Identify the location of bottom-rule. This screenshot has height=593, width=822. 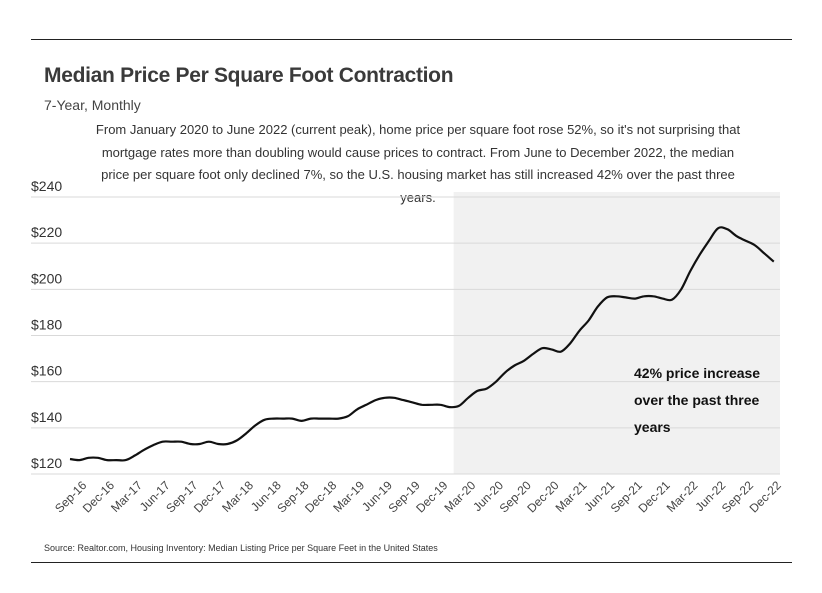
(411, 562).